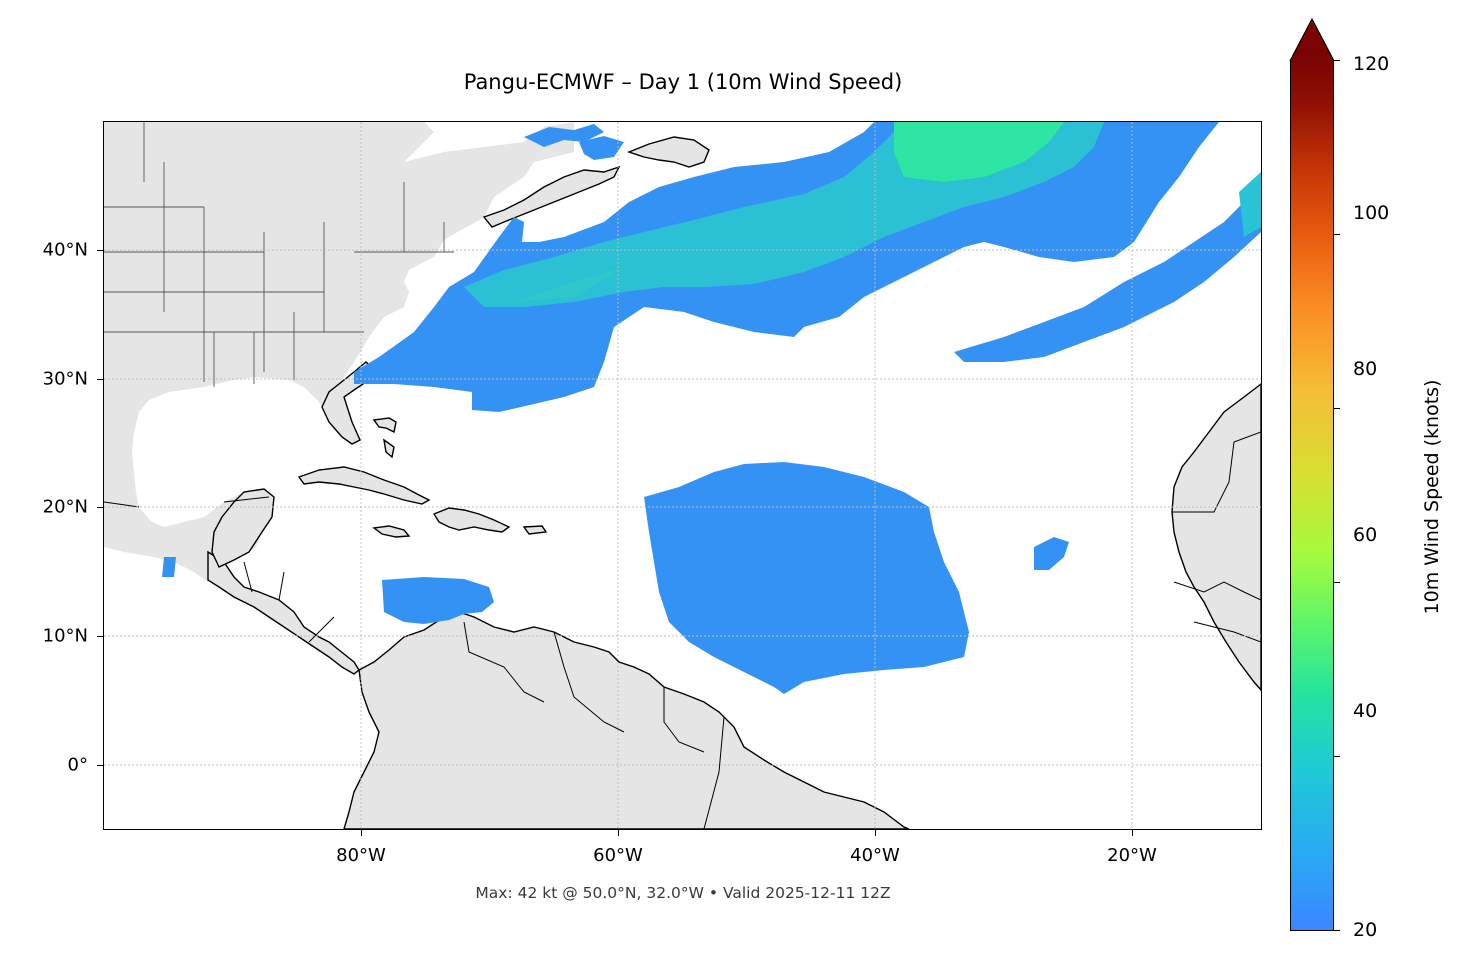  What do you see at coordinates (364, 485) in the screenshot?
I see `land-cuba` at bounding box center [364, 485].